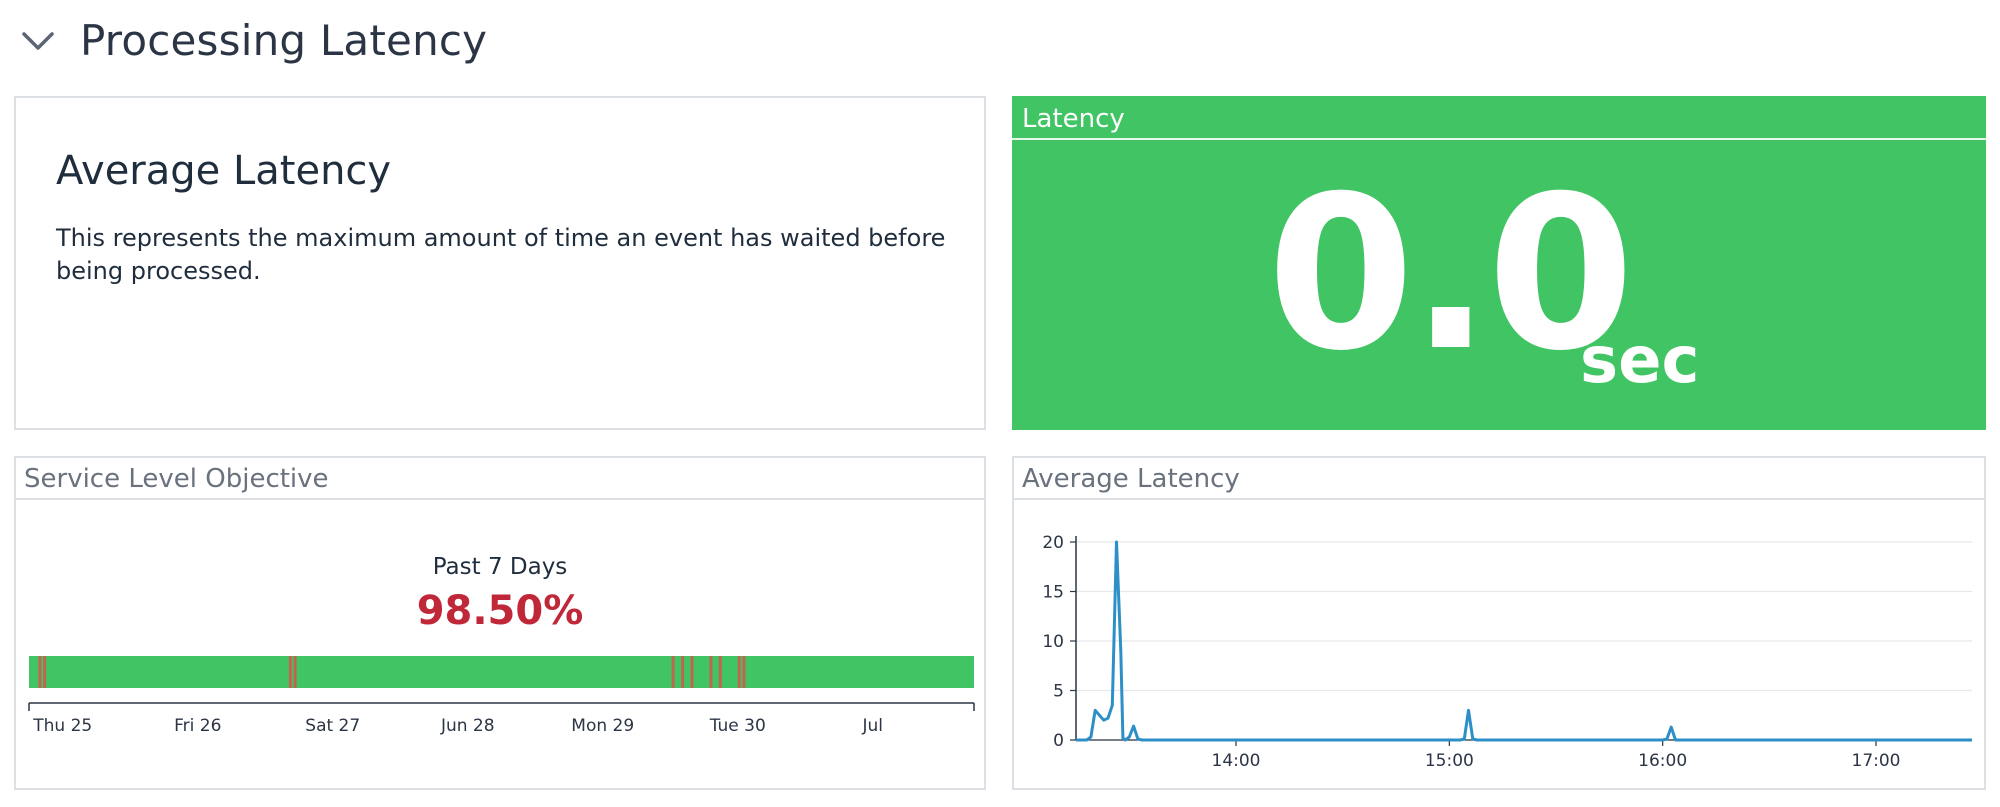 This screenshot has height=807, width=2000. I want to click on latency-widget-title: Latency, so click(1073, 119).